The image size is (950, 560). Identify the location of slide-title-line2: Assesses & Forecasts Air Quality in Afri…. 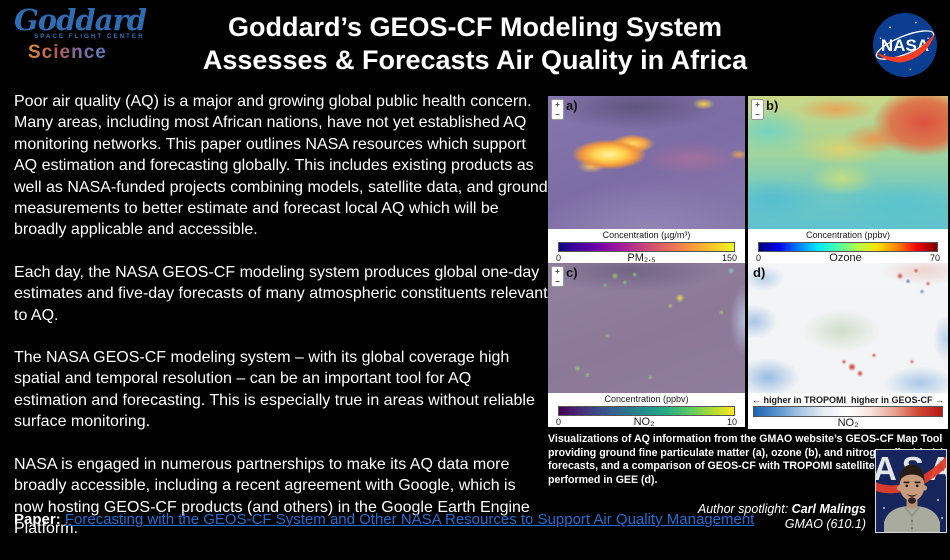
(475, 60).